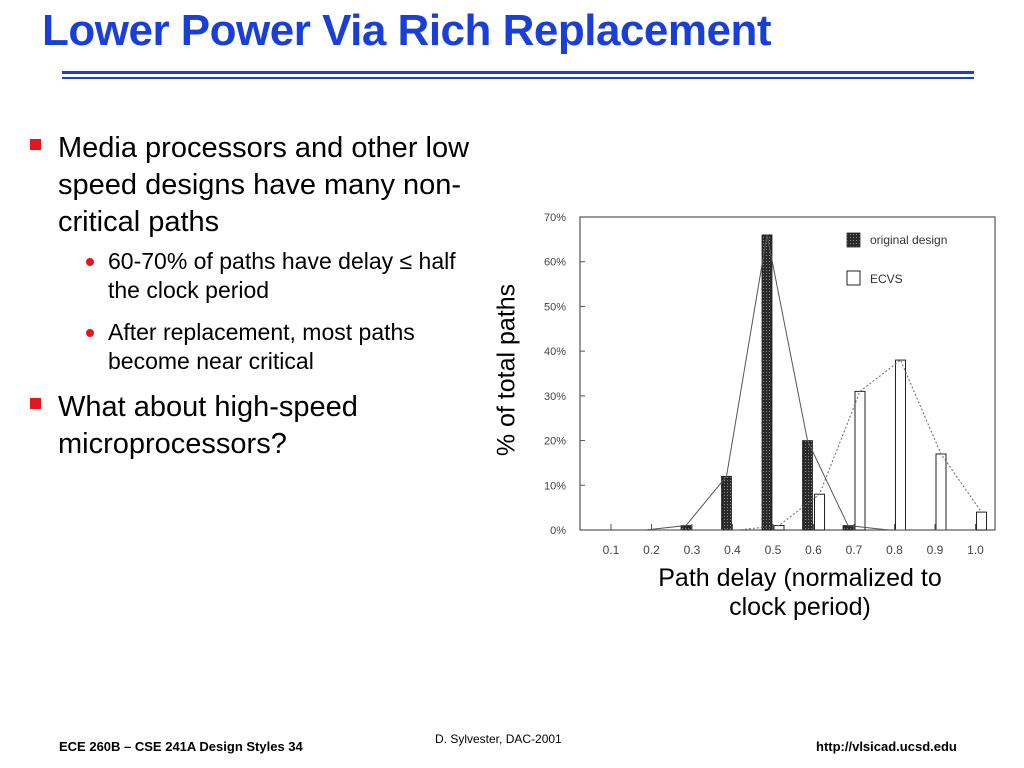 The image size is (1024, 768). Describe the element at coordinates (854, 550) in the screenshot. I see `x-tick-label: 0.7` at that location.